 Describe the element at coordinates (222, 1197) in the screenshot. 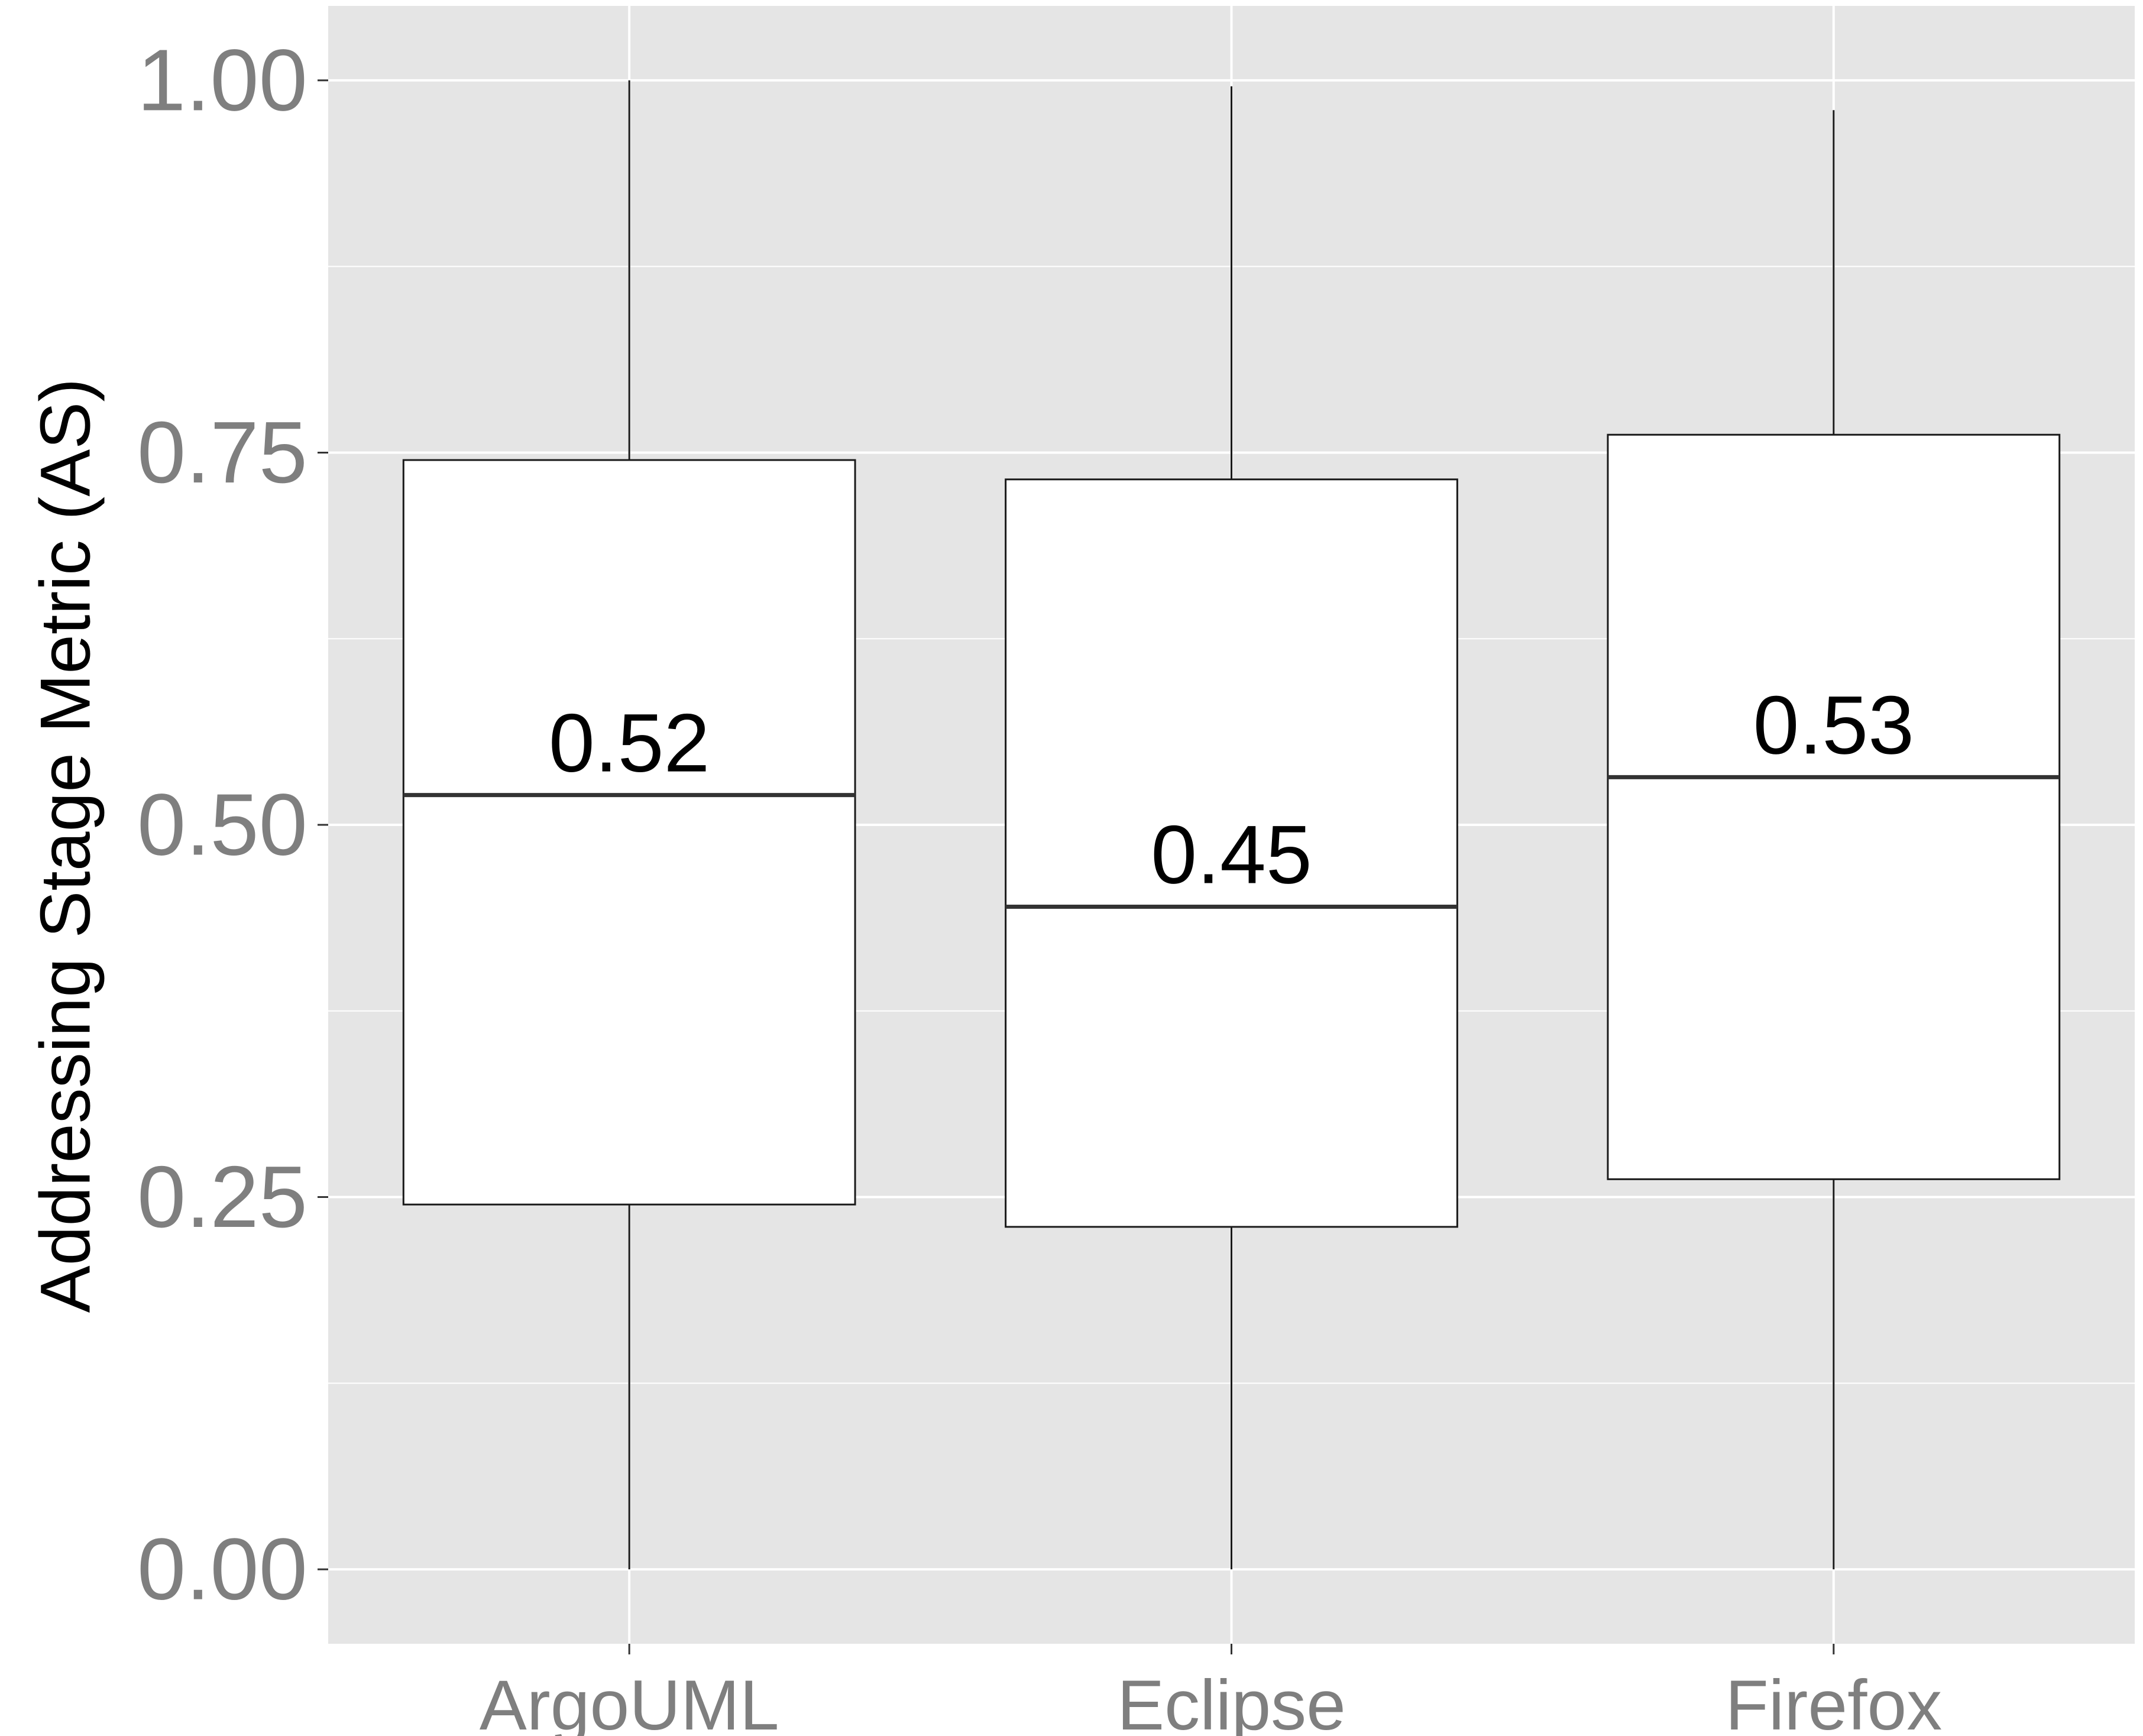

I see `y-tick-label: 0.25` at that location.